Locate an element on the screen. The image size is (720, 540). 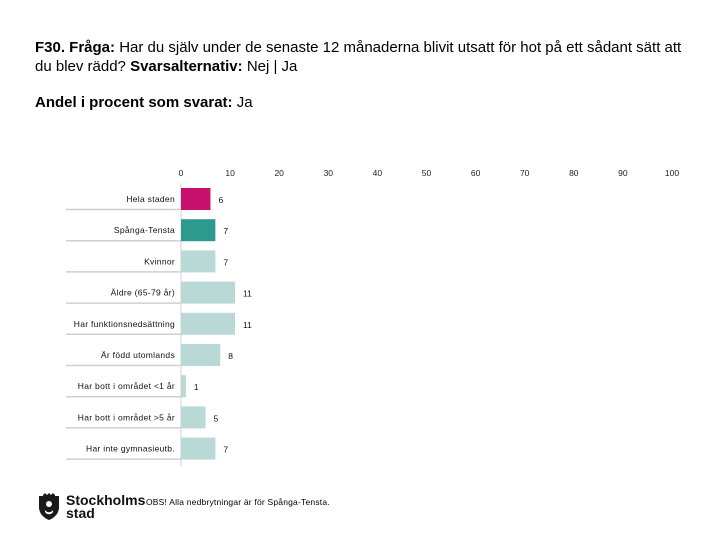
category-label: Kvinnor is located at coordinates (159, 261).